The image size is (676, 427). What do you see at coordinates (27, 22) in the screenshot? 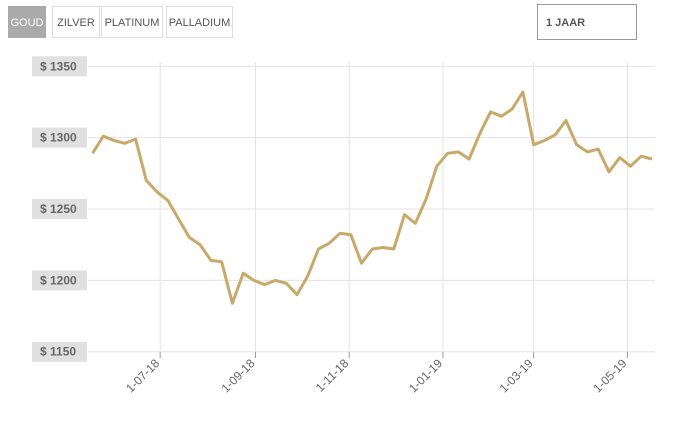
I see `metal-tab: GOUD` at bounding box center [27, 22].